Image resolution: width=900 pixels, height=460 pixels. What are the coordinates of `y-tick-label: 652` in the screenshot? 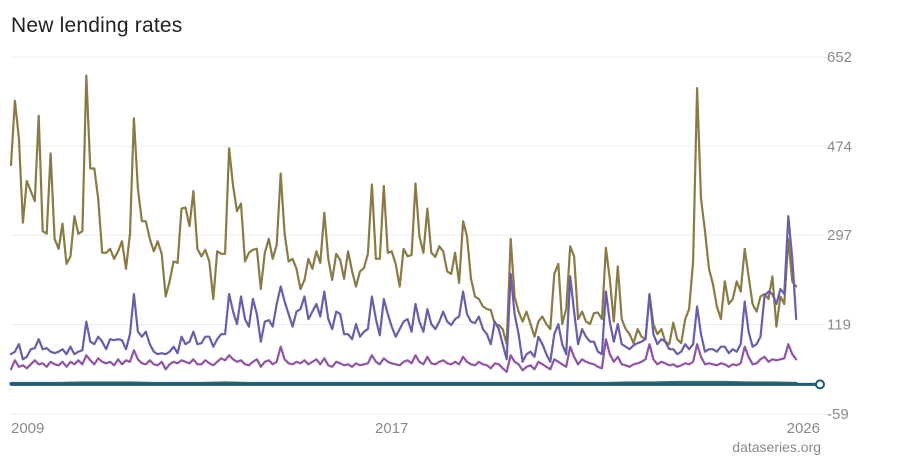 It's located at (839, 57).